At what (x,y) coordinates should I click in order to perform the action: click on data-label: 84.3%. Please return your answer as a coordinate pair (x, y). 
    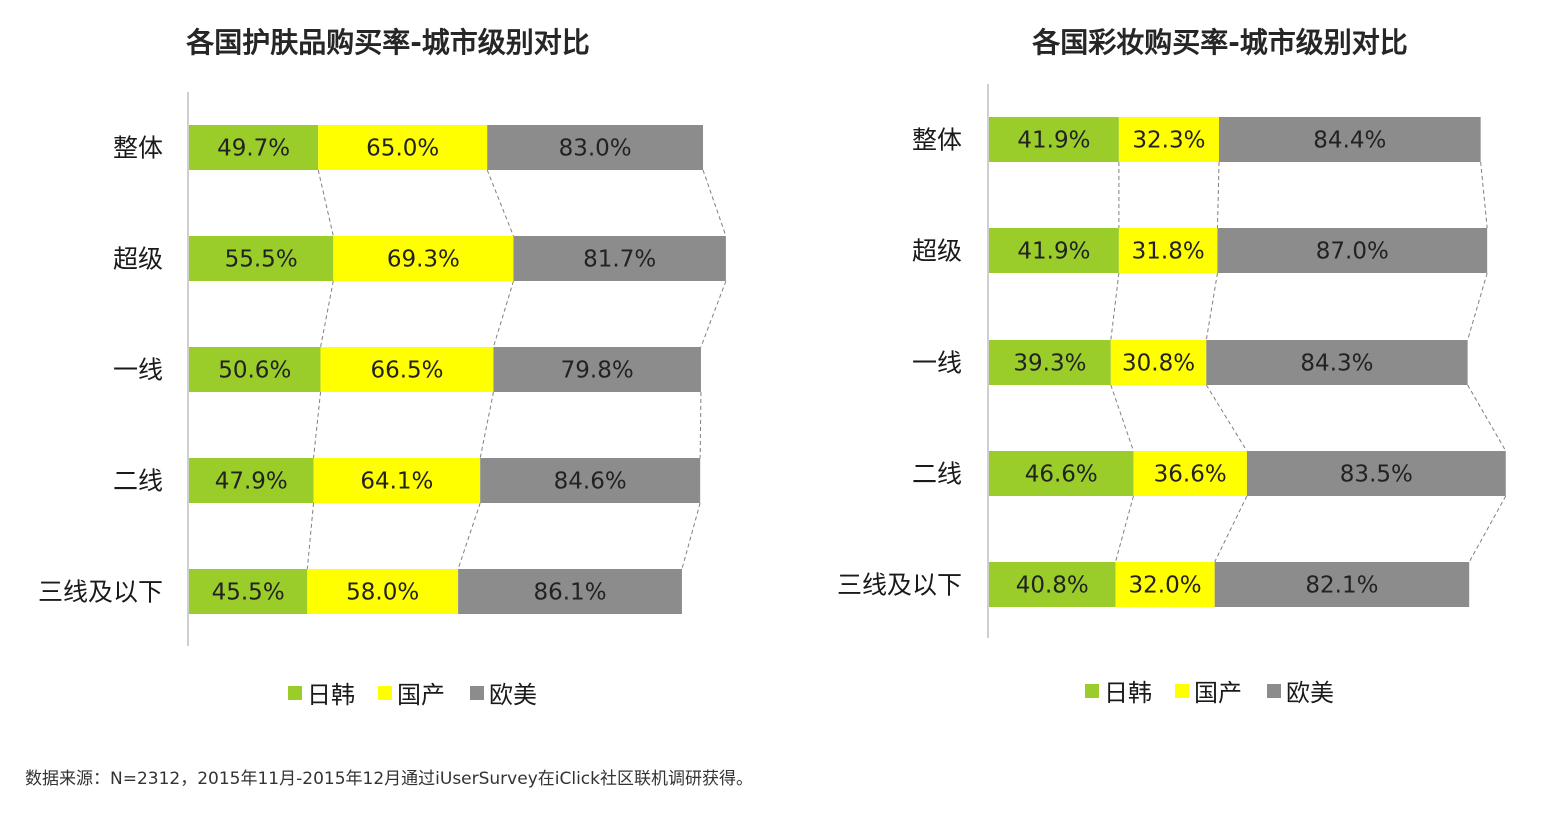
    Looking at the image, I should click on (1336, 364).